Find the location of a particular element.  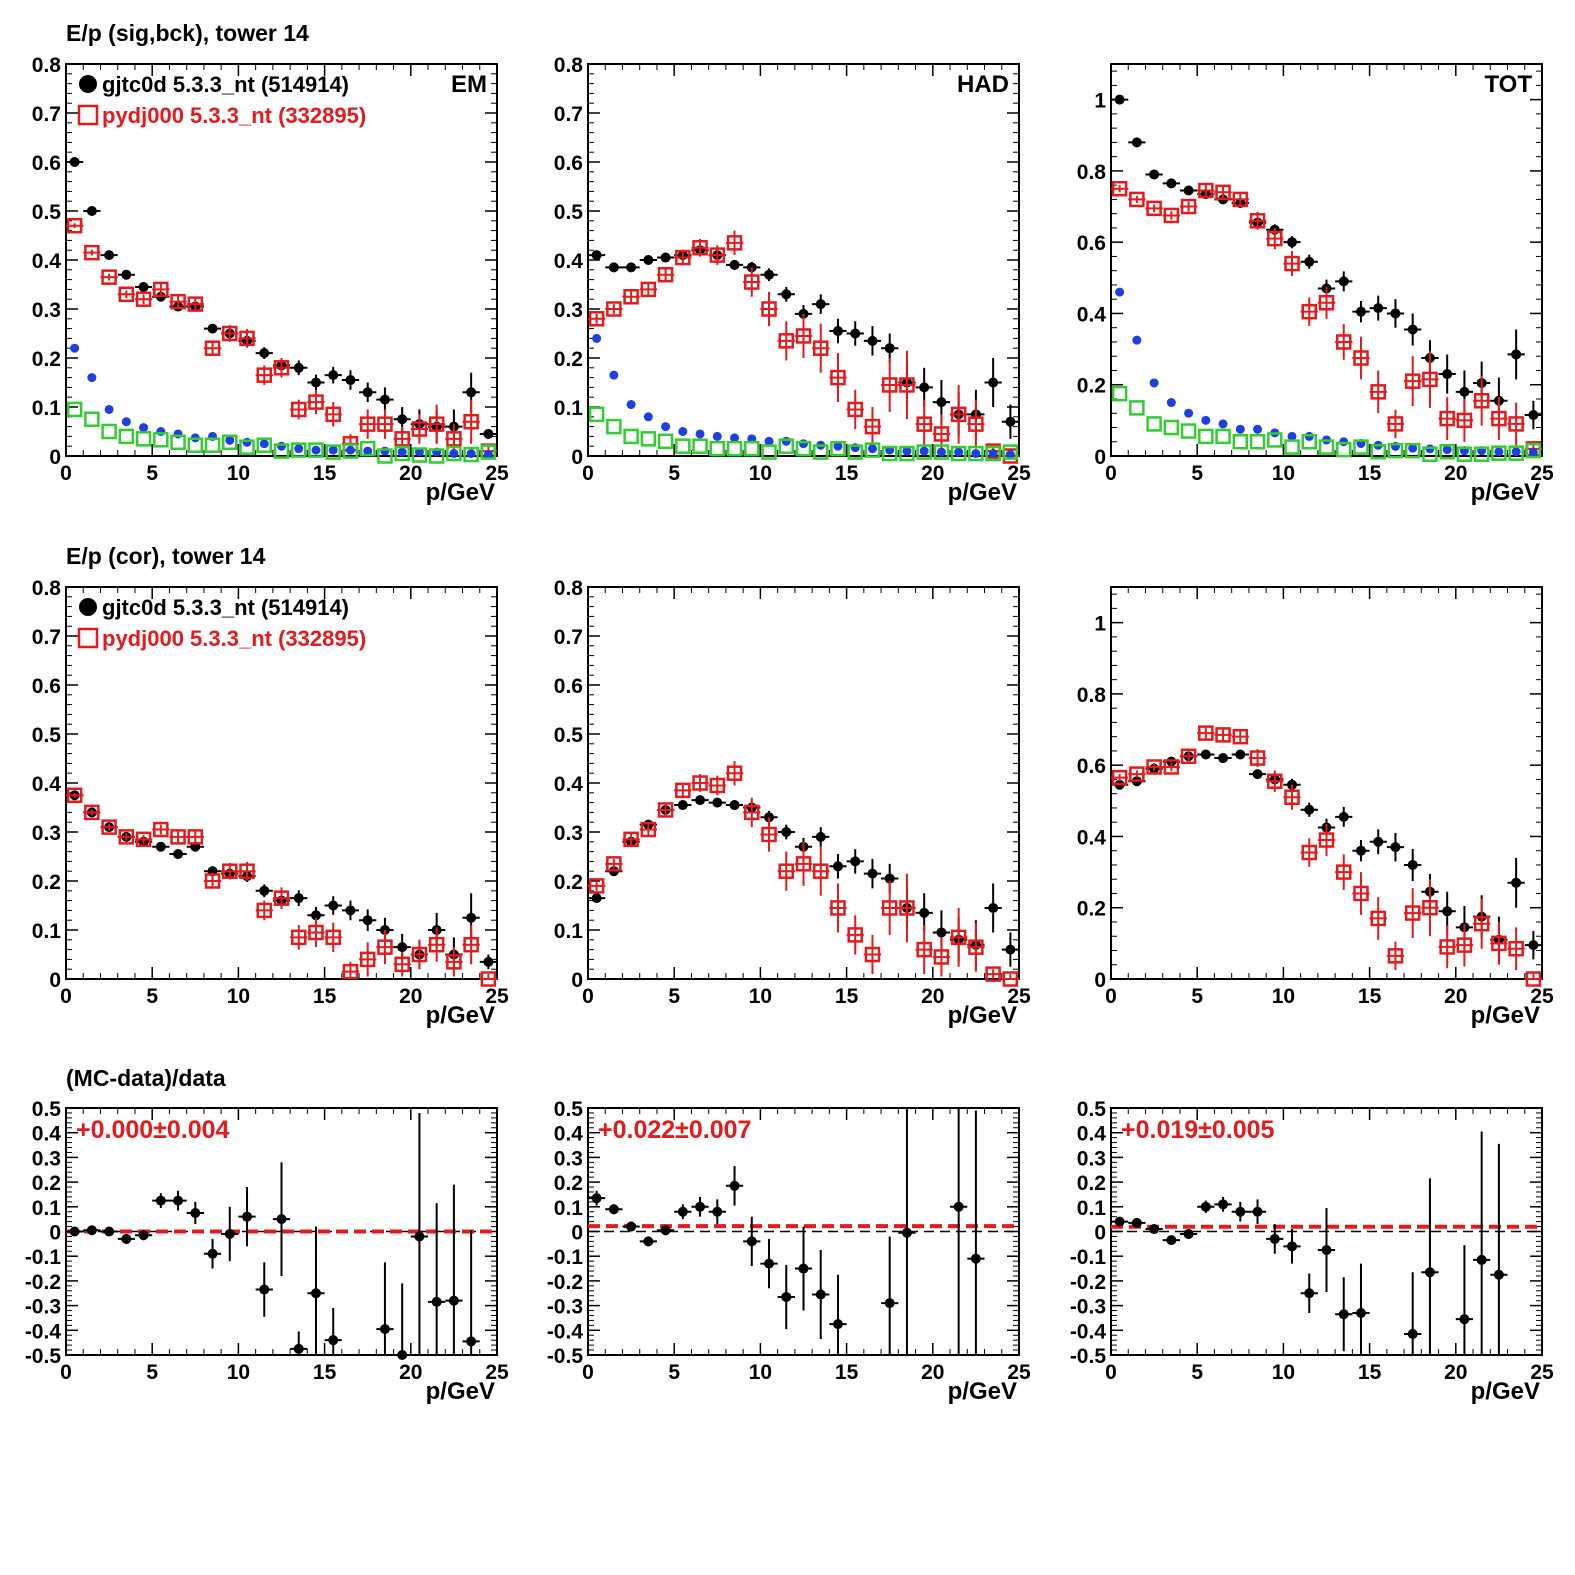

legend-label-mc: pydj000 5.3.3_nt (332895) is located at coordinates (234, 115).